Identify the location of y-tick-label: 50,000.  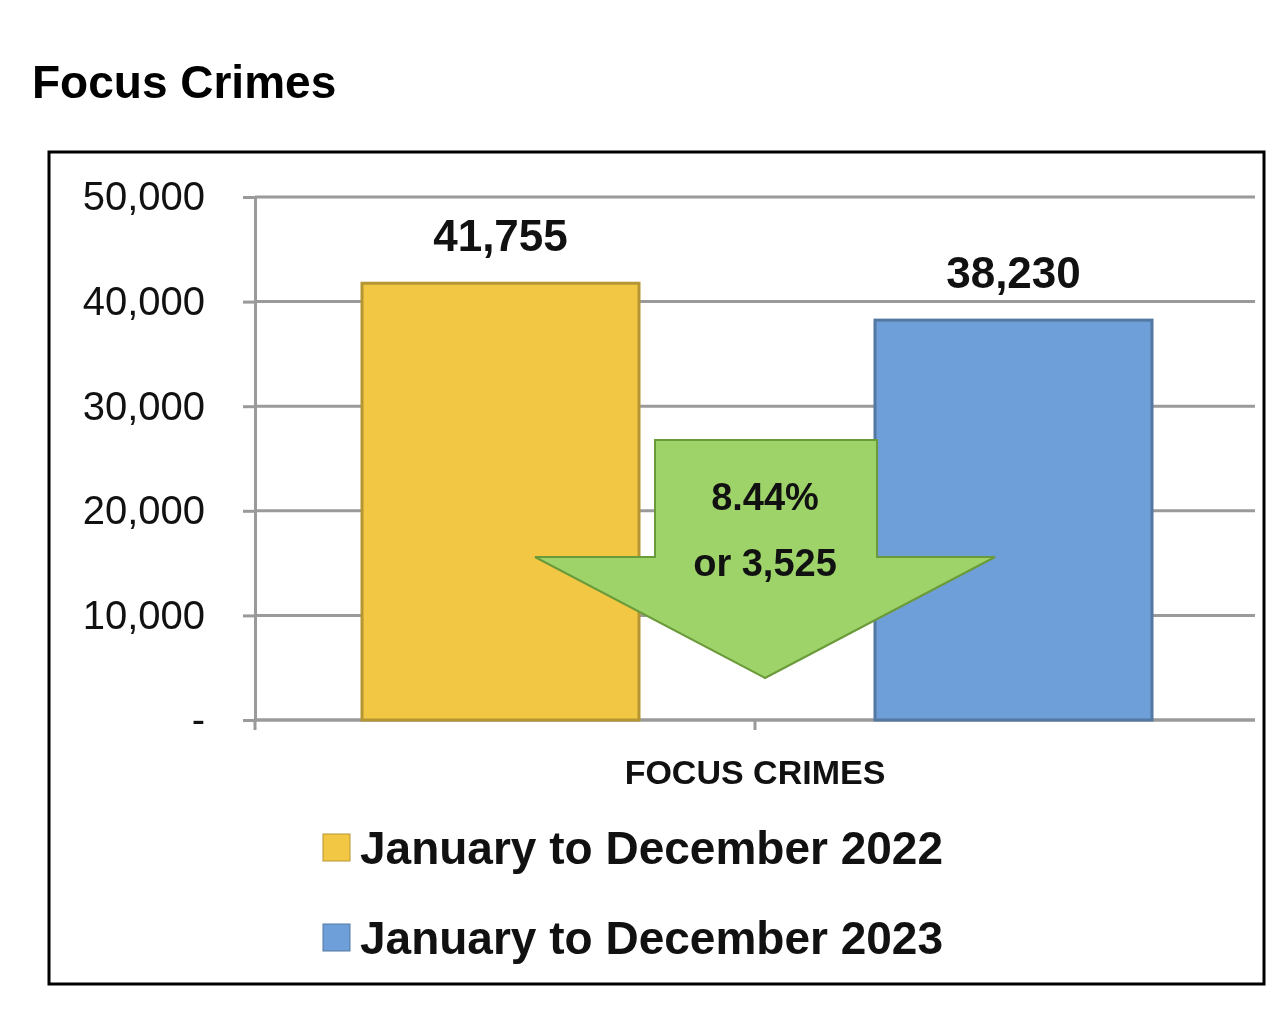
(143, 196).